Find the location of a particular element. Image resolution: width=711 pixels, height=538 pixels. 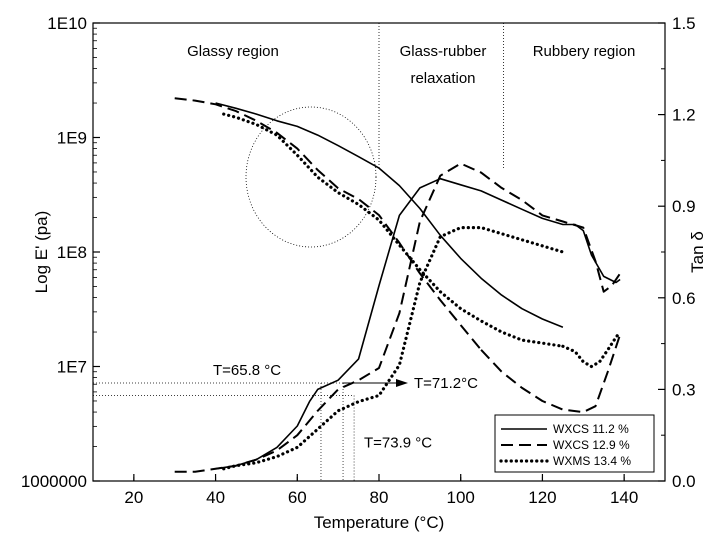

legend: WXCS 11.2 % WXCS 12.9 % WXMS 13.4 % is located at coordinates (574, 443).